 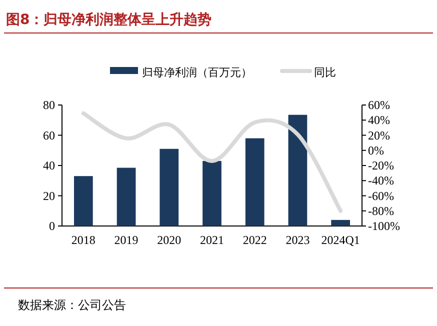 What do you see at coordinates (376, 150) in the screenshot?
I see `y2-tick-label: 0%` at bounding box center [376, 150].